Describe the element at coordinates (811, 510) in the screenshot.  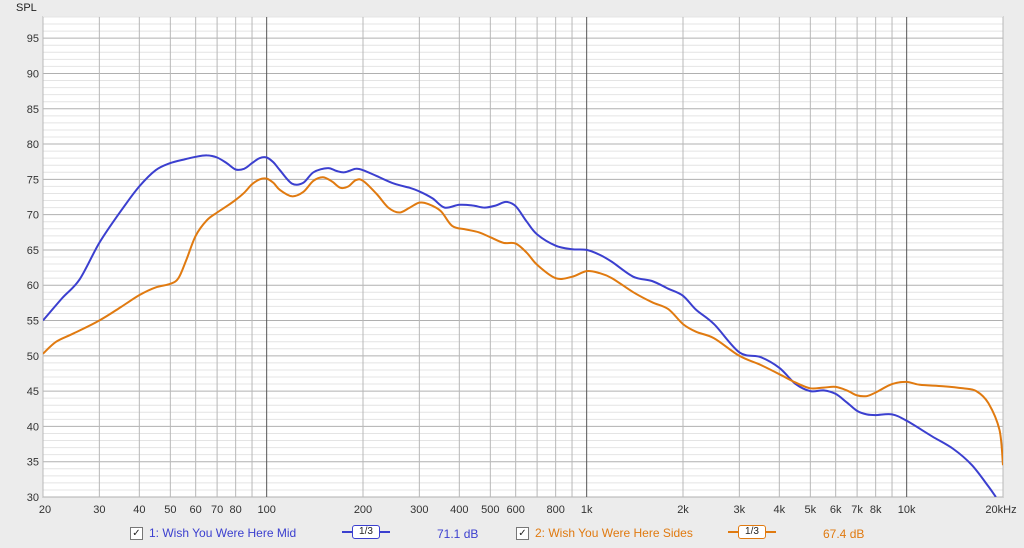
I see `x-tick-label: 5k` at that location.